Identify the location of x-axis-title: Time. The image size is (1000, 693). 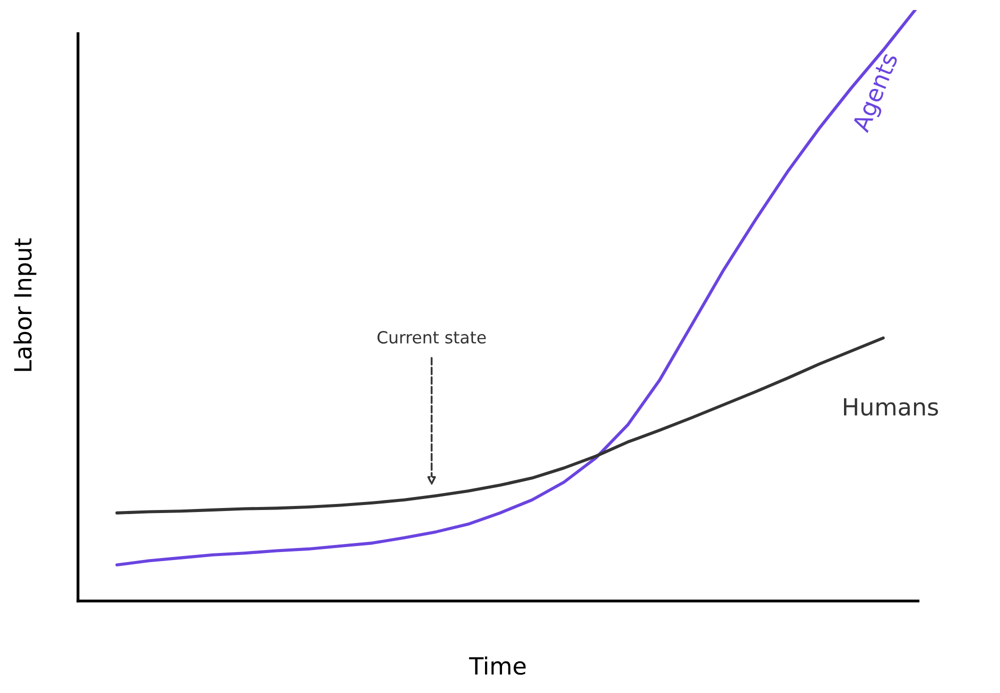
(497, 665).